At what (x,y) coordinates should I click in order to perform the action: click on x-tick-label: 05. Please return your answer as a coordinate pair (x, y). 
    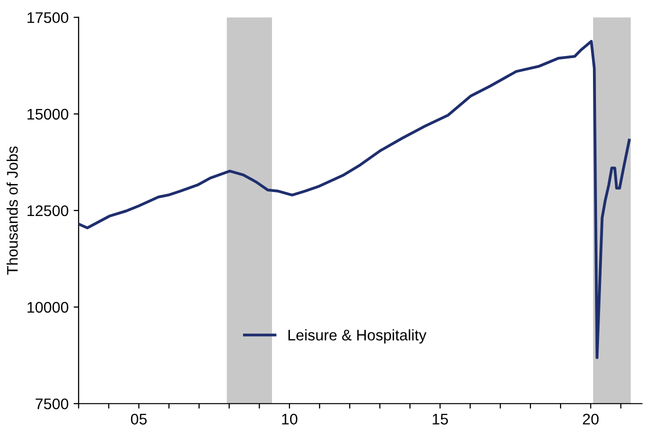
    Looking at the image, I should click on (138, 419).